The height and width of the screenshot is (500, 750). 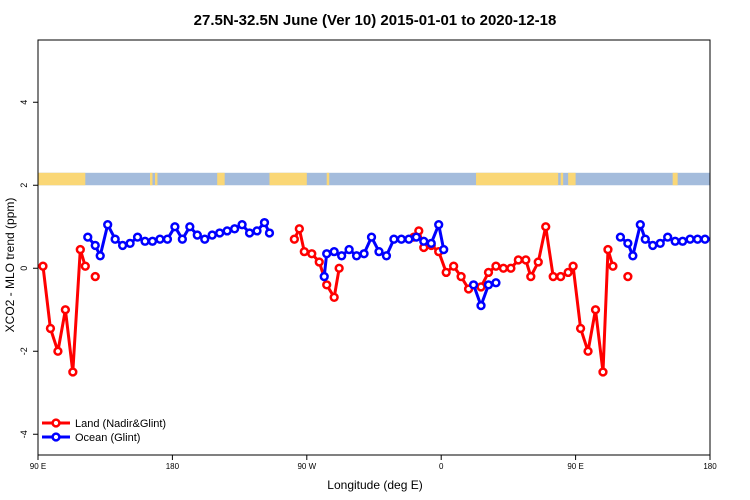 I want to click on ocean-band, so click(x=374, y=179).